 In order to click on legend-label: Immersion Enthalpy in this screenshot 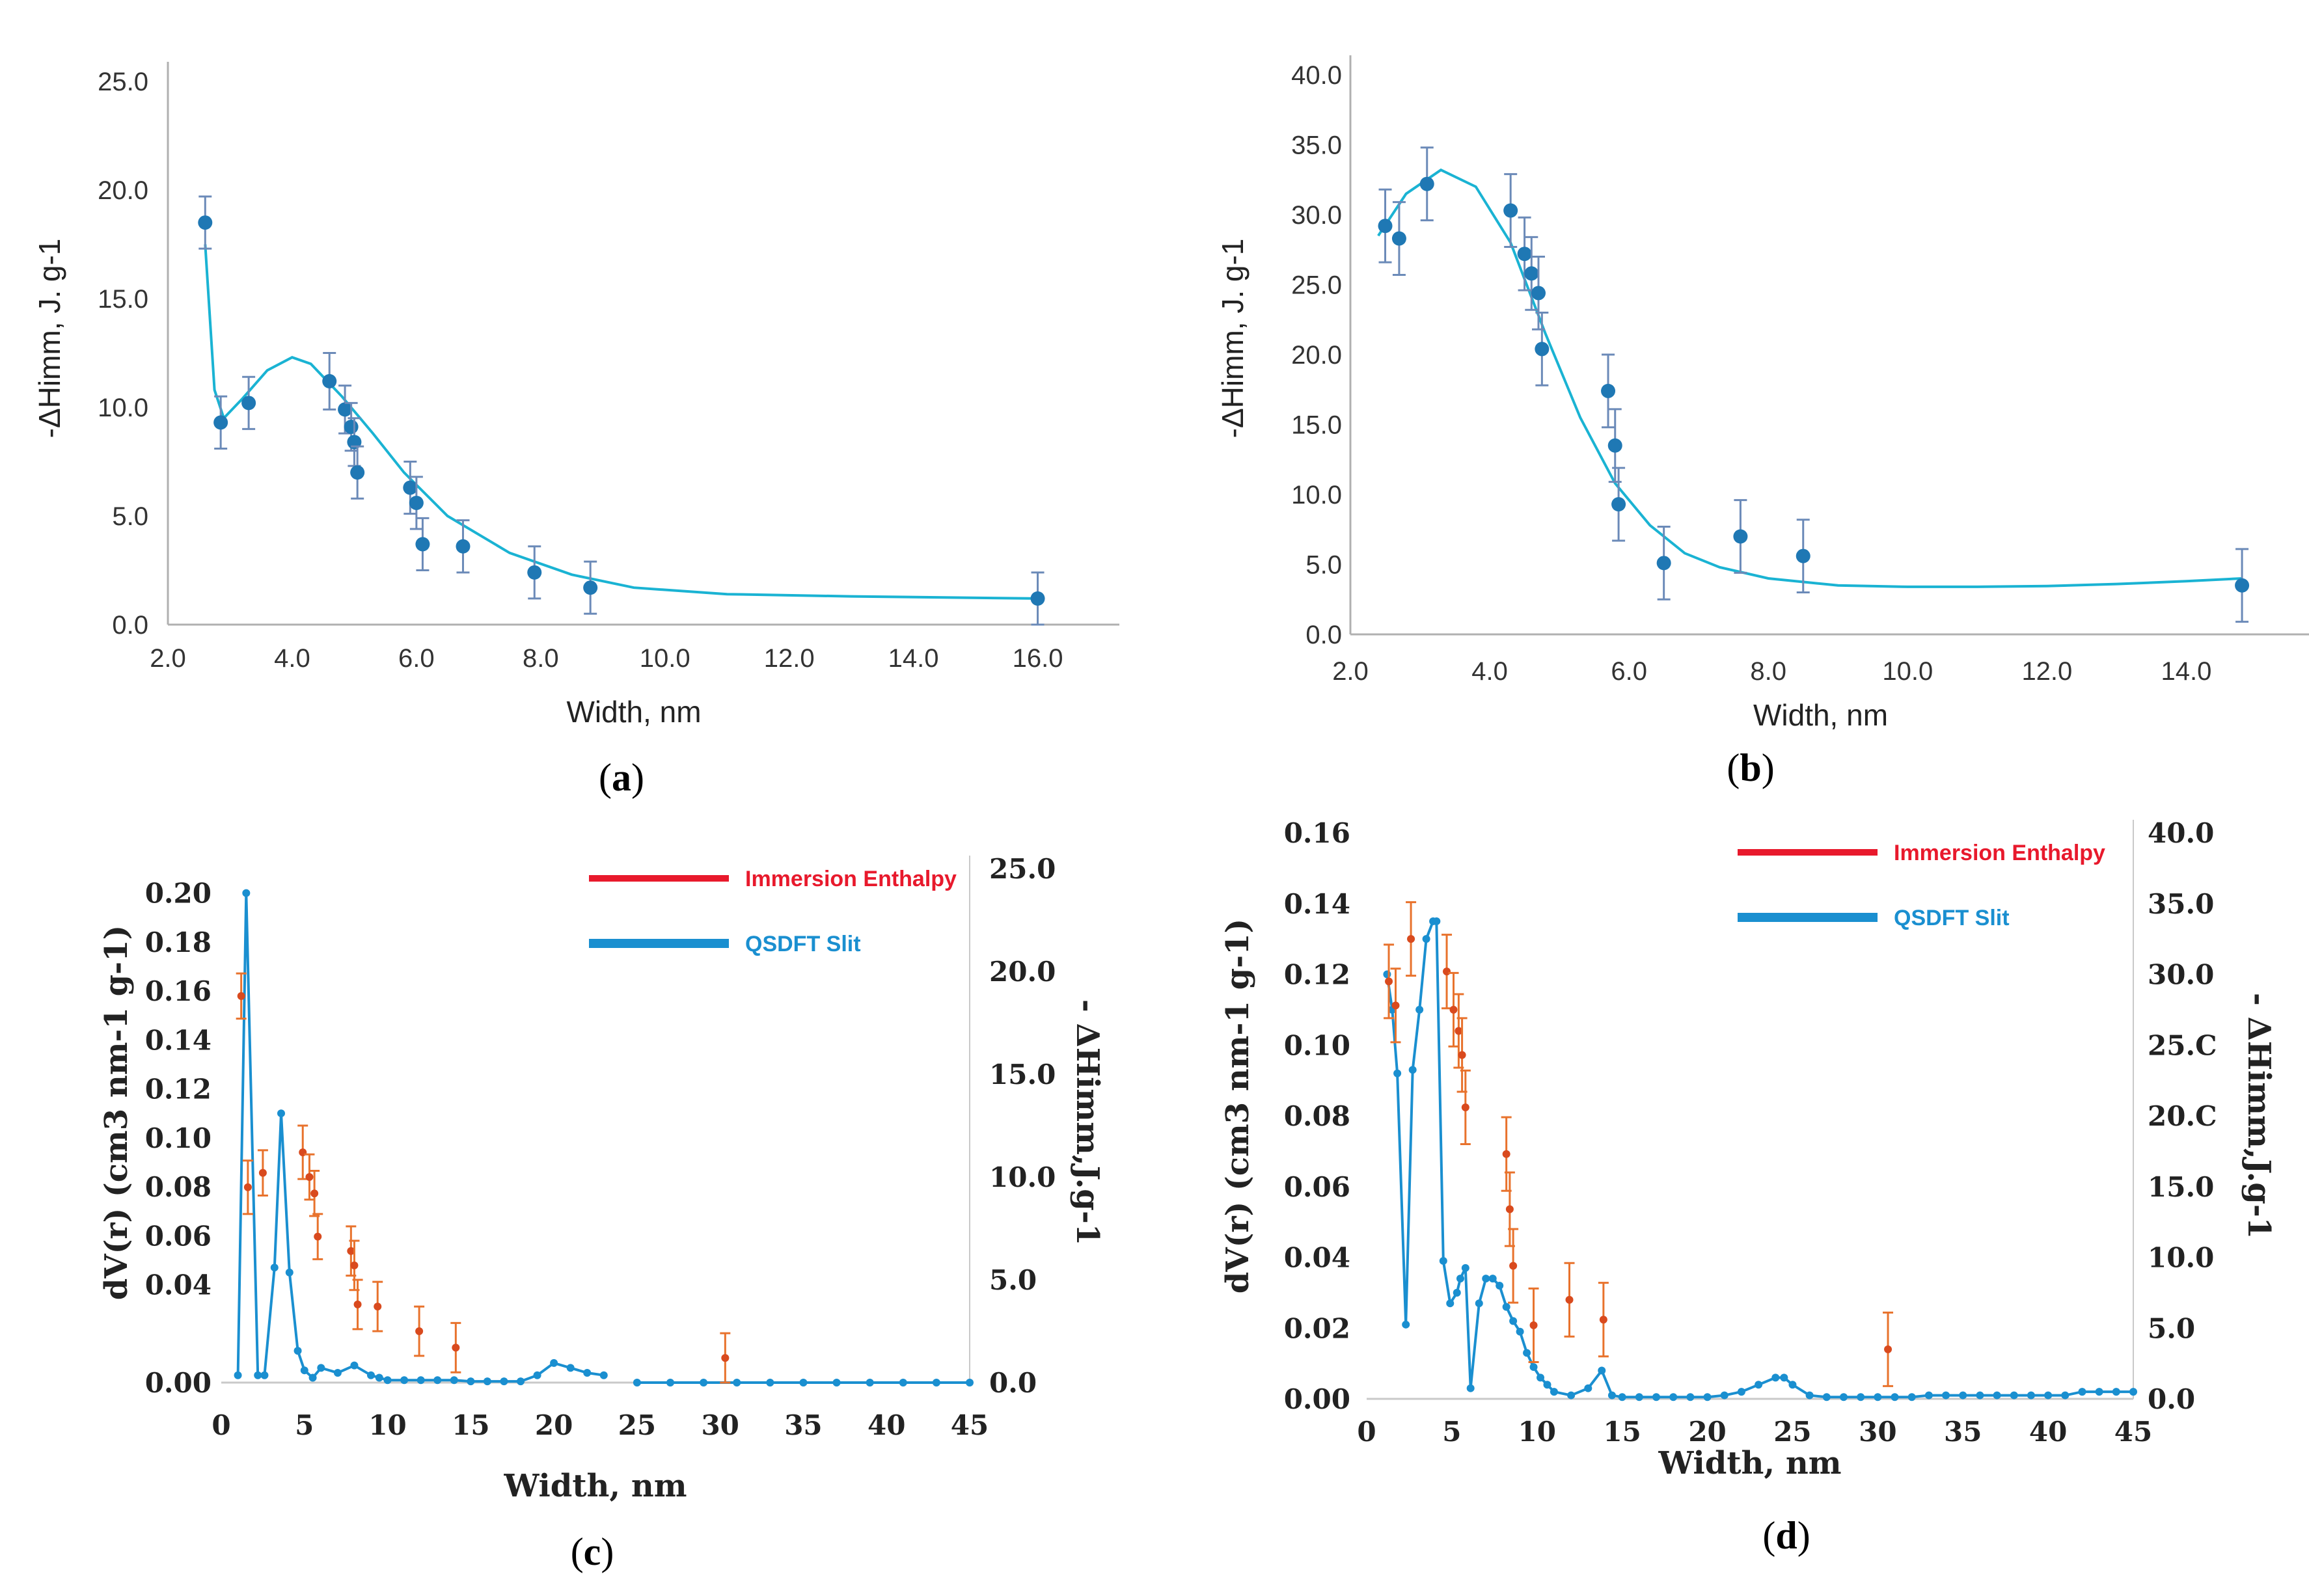, I will do `click(851, 879)`.